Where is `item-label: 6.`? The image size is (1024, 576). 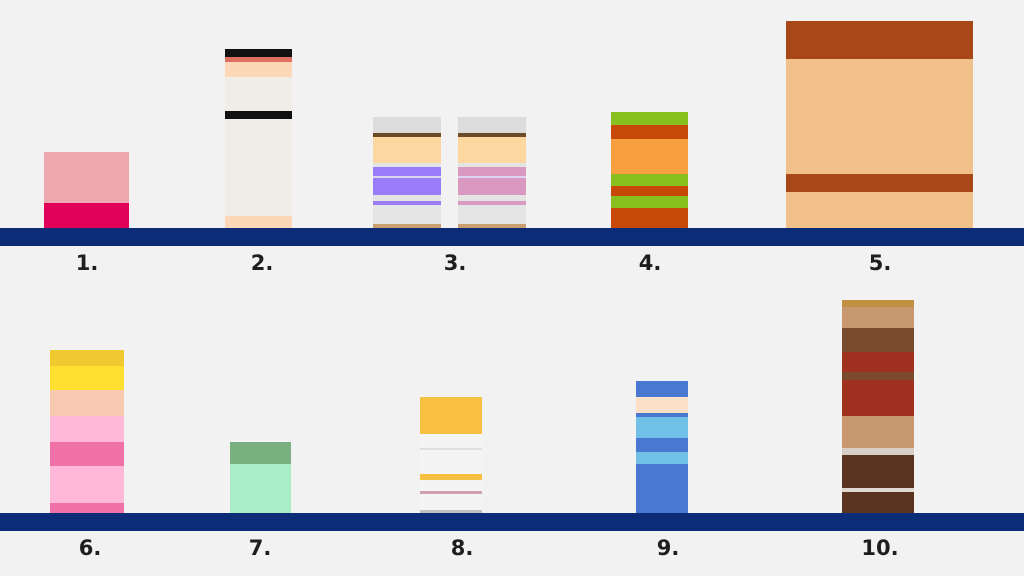 item-label: 6. is located at coordinates (90, 548).